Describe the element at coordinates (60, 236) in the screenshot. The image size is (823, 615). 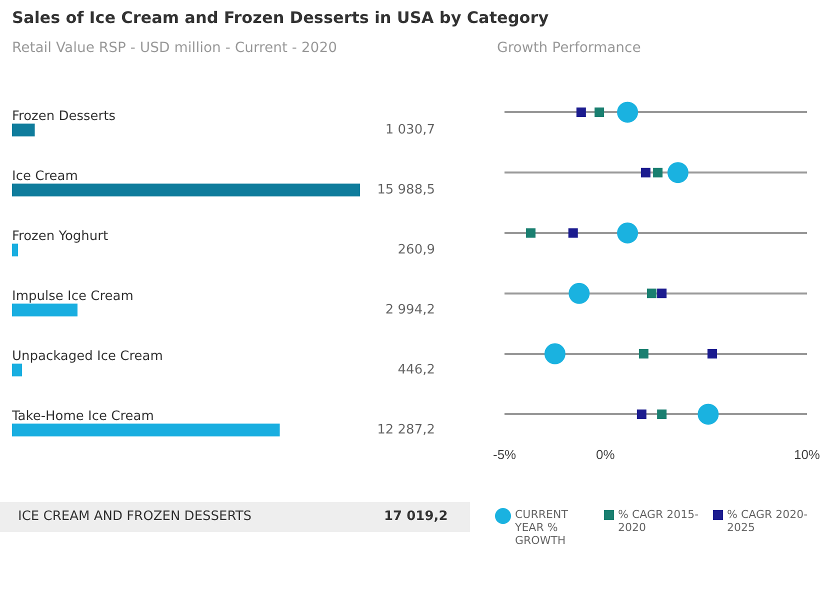
I see `category-label: Frozen Yoghurt` at that location.